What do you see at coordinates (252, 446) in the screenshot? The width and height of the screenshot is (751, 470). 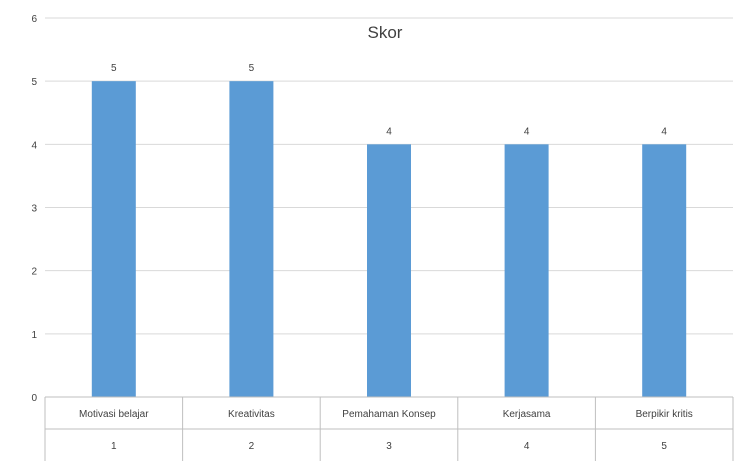 I see `x-category-number: 2` at bounding box center [252, 446].